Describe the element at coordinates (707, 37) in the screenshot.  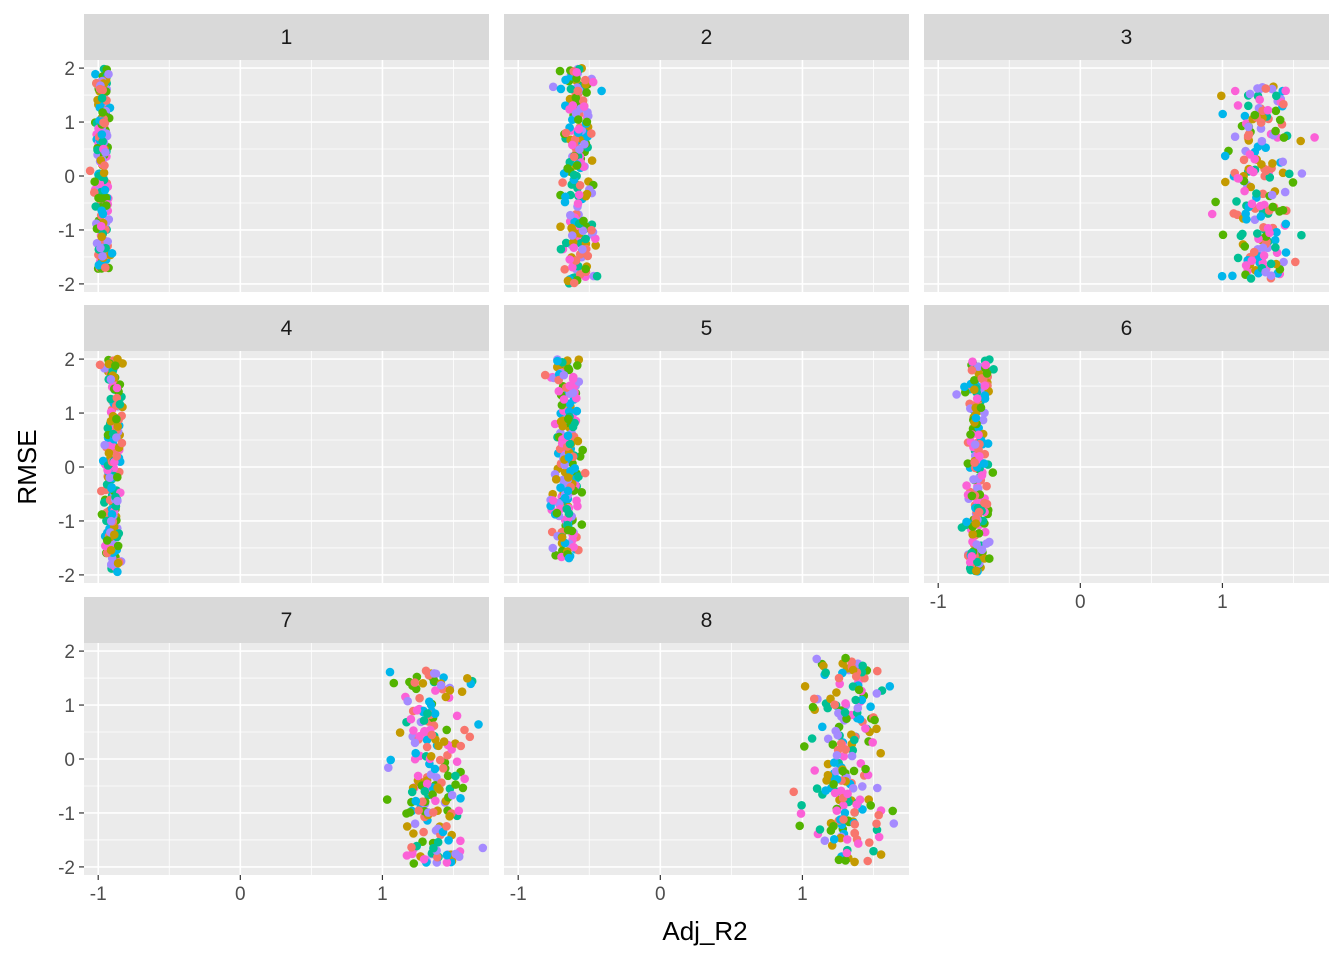
I see `facet-strip-label: 2` at that location.